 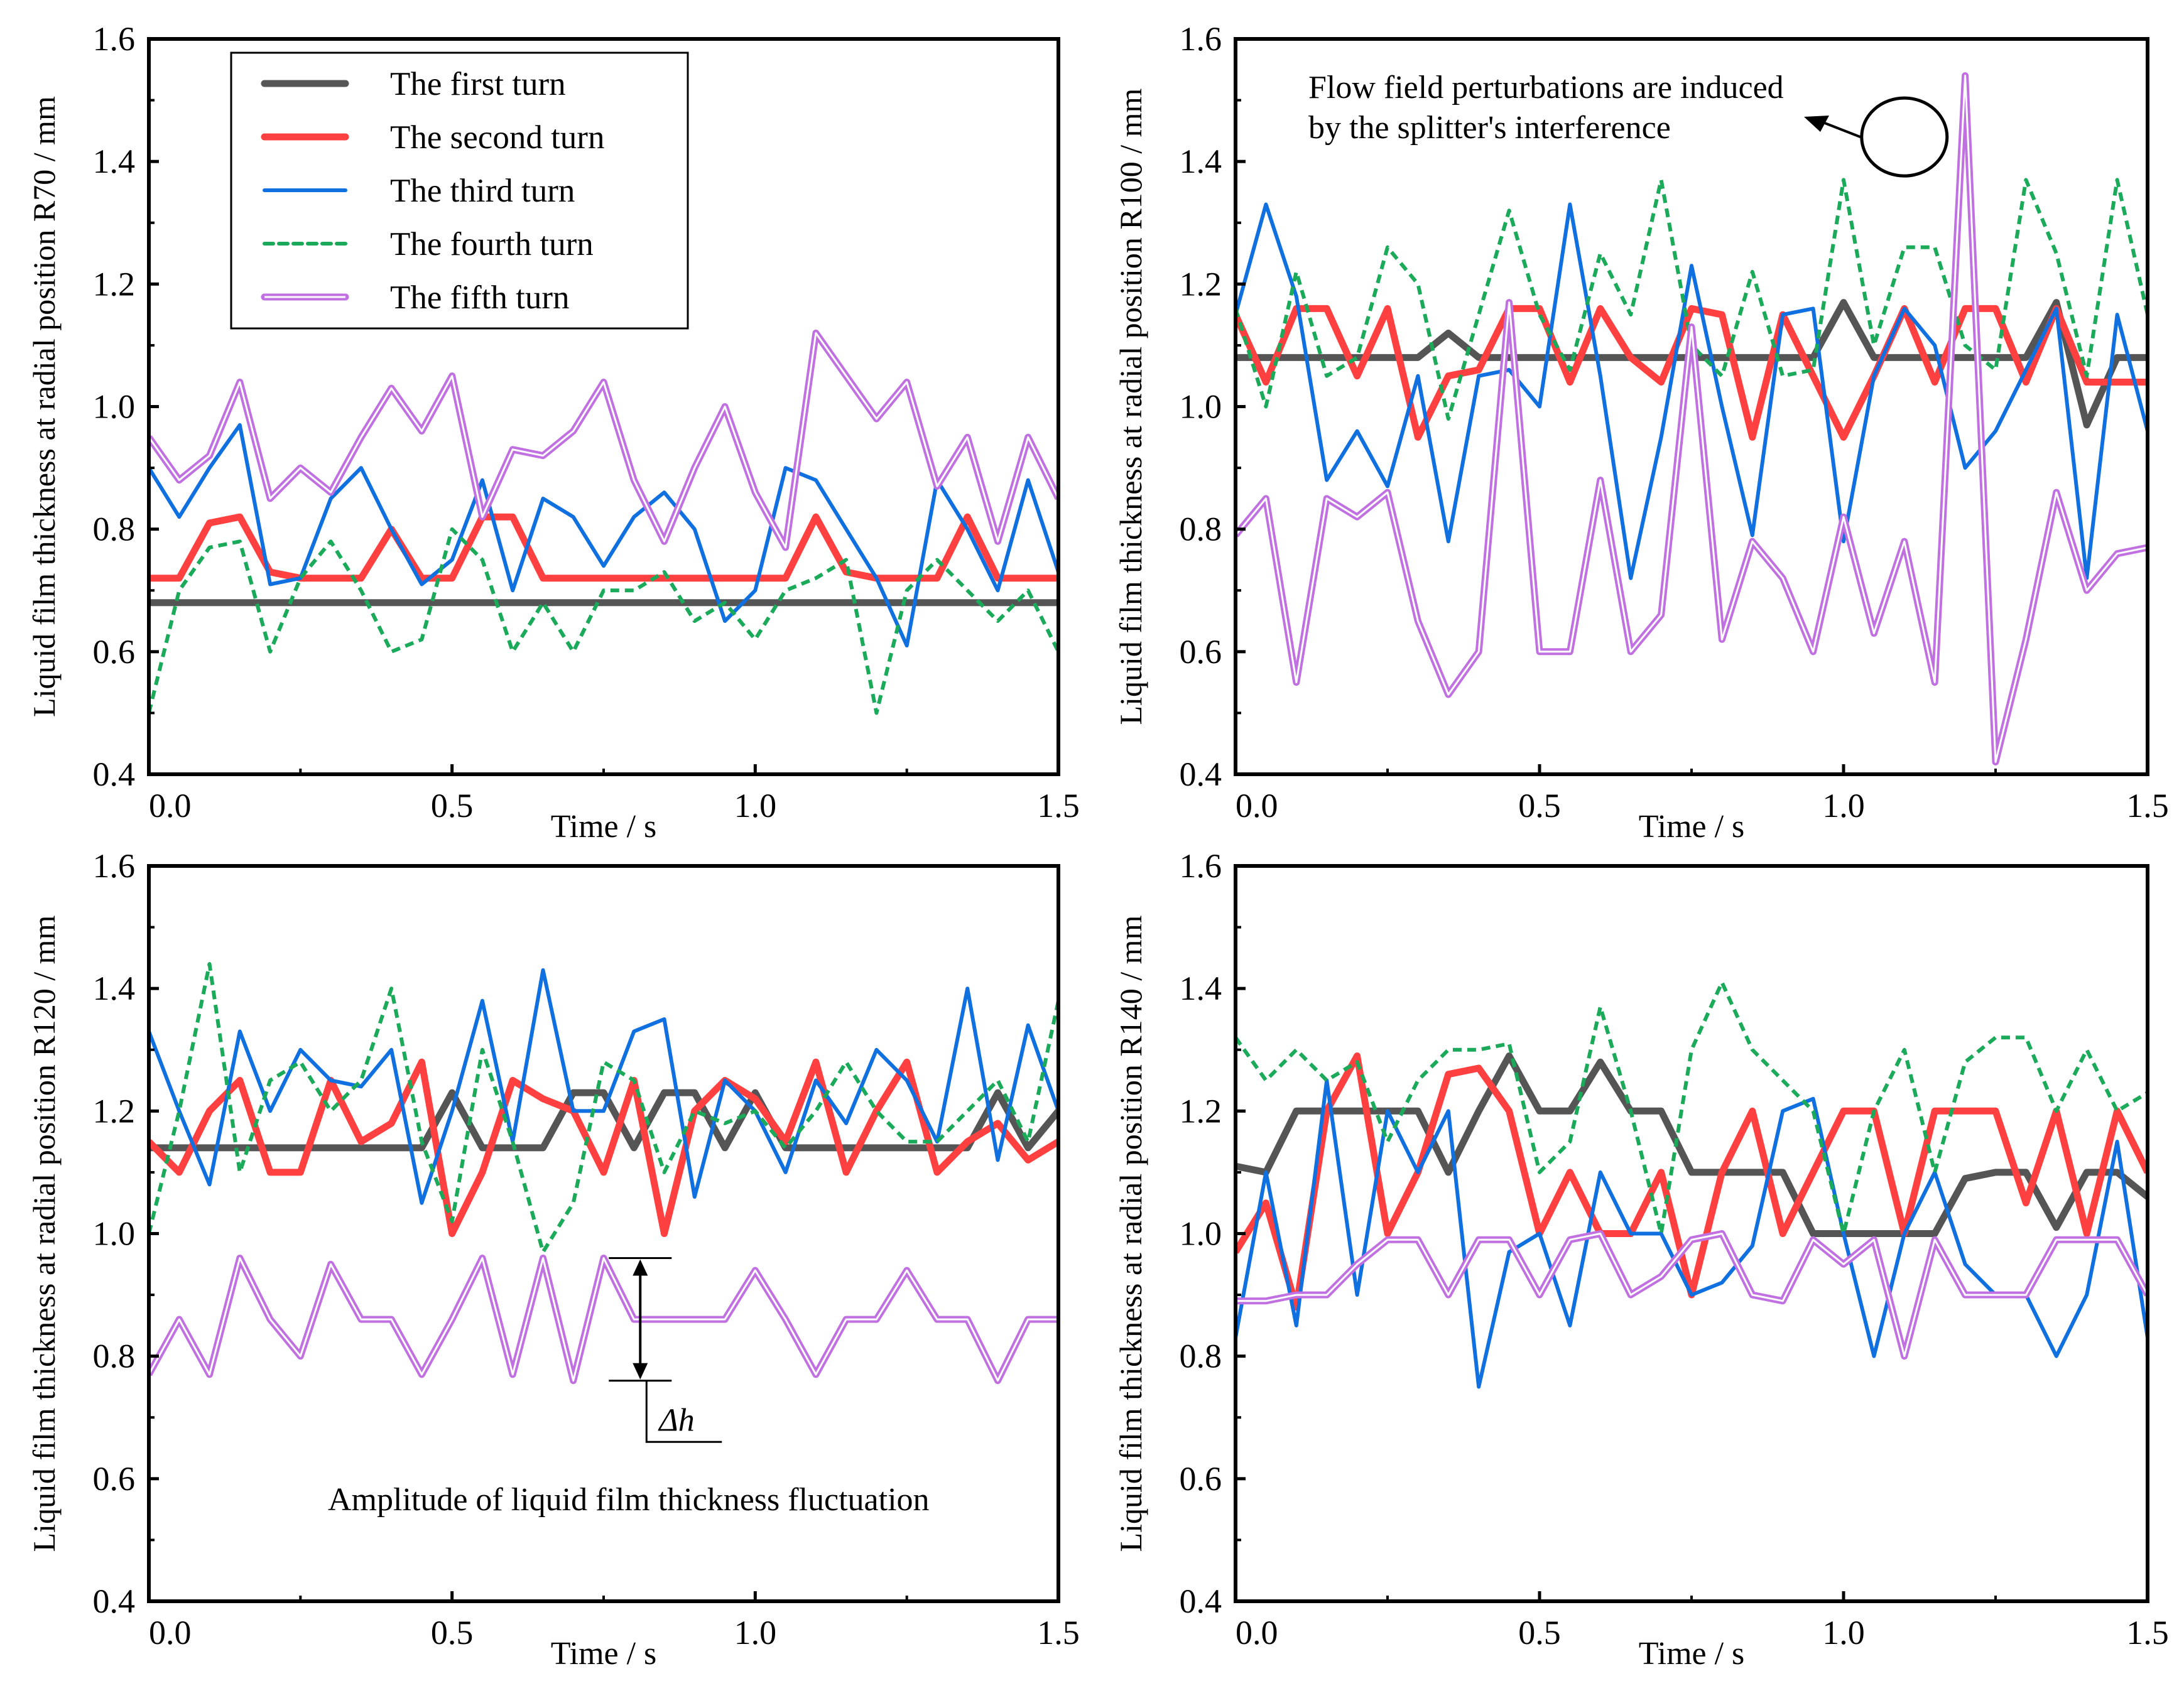 What do you see at coordinates (640, 1371) in the screenshot?
I see `amplitude-arrowhead-down` at bounding box center [640, 1371].